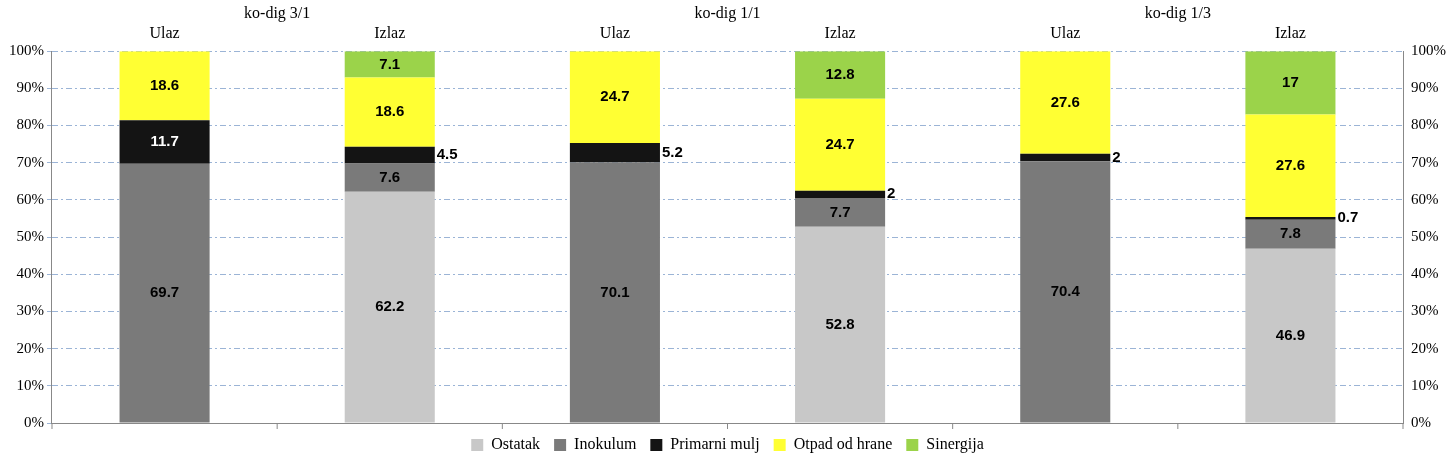 The width and height of the screenshot is (1455, 463). What do you see at coordinates (1425, 273) in the screenshot?
I see `y2-tick-label: 40%` at bounding box center [1425, 273].